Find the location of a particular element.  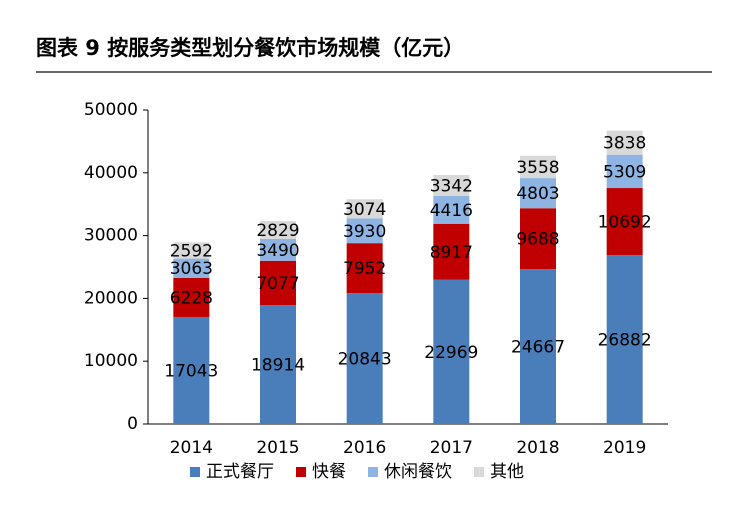

data-label: 2592 is located at coordinates (191, 251).